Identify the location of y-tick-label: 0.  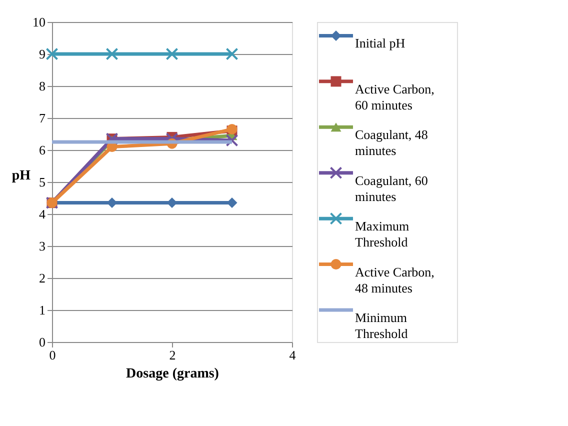
(42, 342).